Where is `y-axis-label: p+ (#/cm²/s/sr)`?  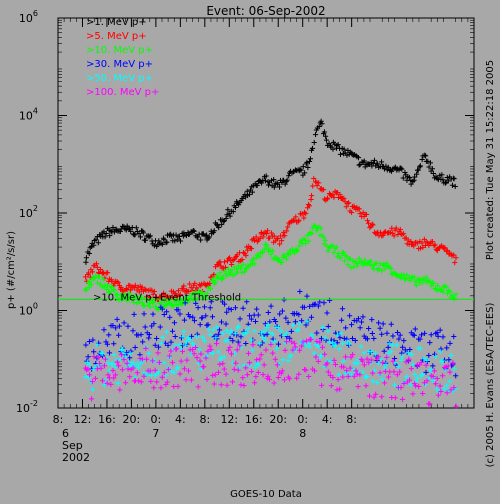 y-axis-label: p+ (#/cm²/s/sr) is located at coordinates (11, 270).